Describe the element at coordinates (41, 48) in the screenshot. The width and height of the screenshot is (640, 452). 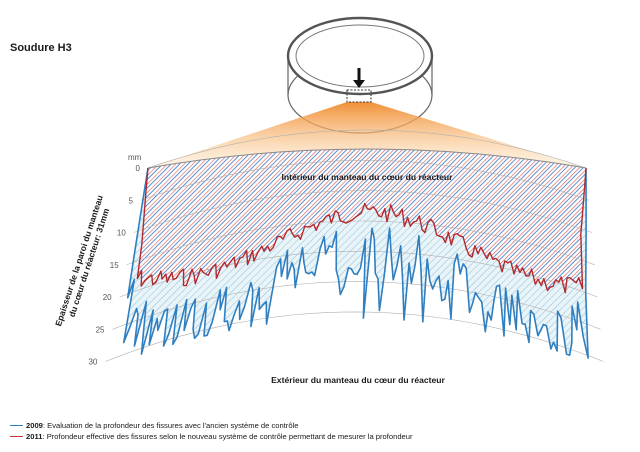
I see `page-title: Soudure H3` at that location.